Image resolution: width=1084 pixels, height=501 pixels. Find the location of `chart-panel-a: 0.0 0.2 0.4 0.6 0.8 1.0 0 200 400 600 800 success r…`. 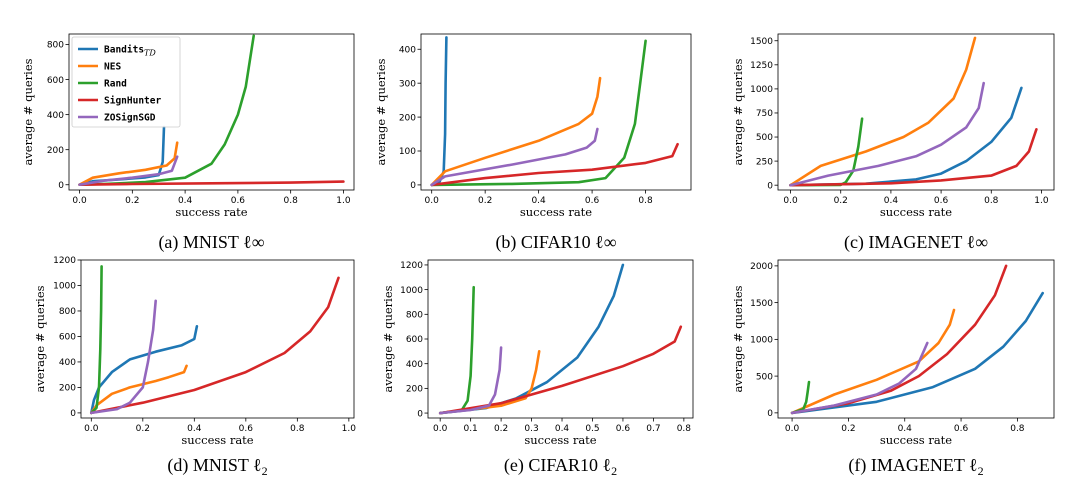

chart-panel-a: 0.0 0.2 0.4 0.6 0.8 1.0 0 200 400 600 800 success r… is located at coordinates (188, 143).